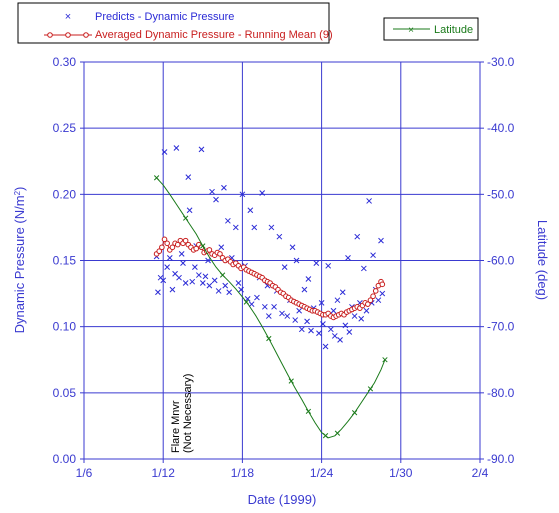 The width and height of the screenshot is (559, 513). Describe the element at coordinates (480, 473) in the screenshot. I see `x-tick-label: 2/4` at that location.